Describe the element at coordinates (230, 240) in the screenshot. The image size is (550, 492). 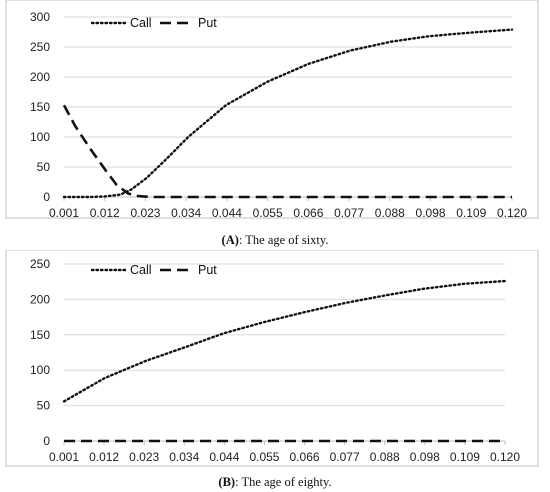
I see `caption-a-label: (A)` at that location.